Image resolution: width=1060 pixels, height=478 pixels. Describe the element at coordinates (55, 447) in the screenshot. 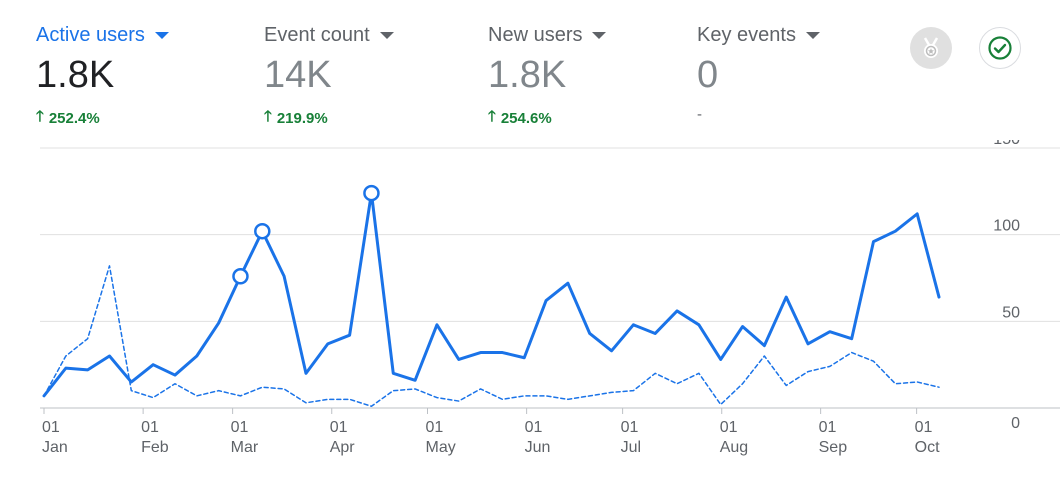

I see `x-tick-month: Jan` at that location.